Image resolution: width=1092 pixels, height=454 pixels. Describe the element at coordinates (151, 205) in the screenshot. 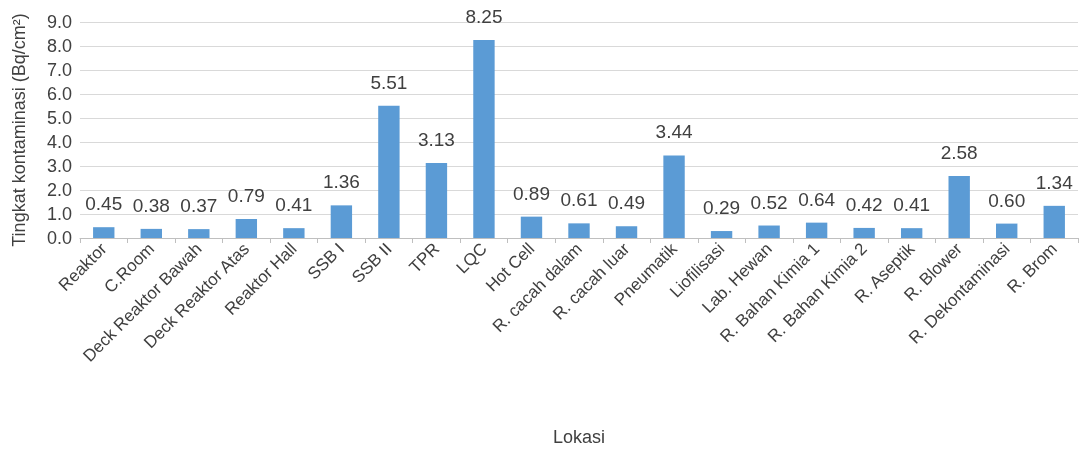

I see `data-label: 0.38` at that location.